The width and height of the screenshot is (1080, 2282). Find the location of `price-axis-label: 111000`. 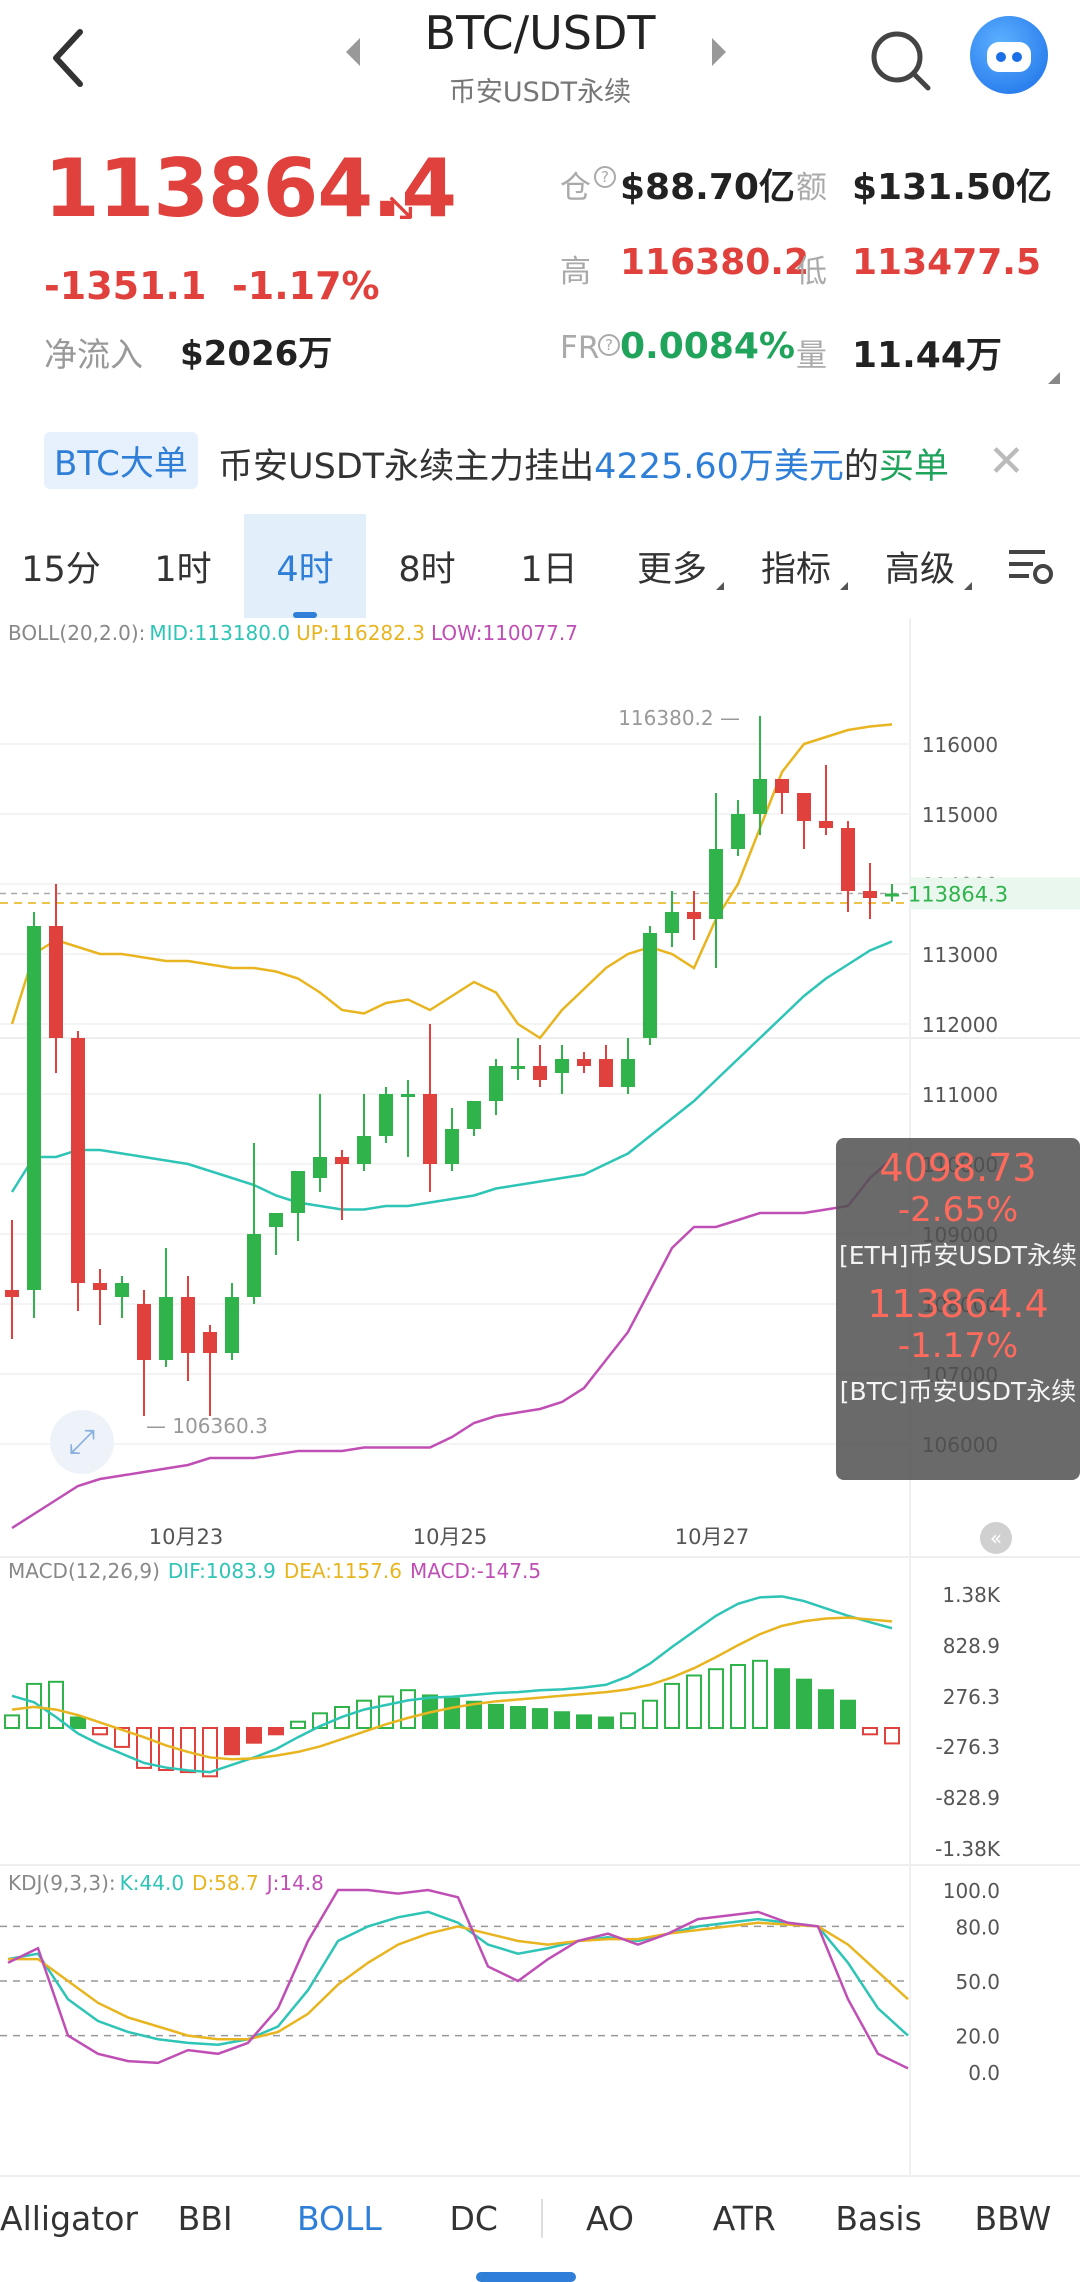

price-axis-label: 111000 is located at coordinates (960, 1095).